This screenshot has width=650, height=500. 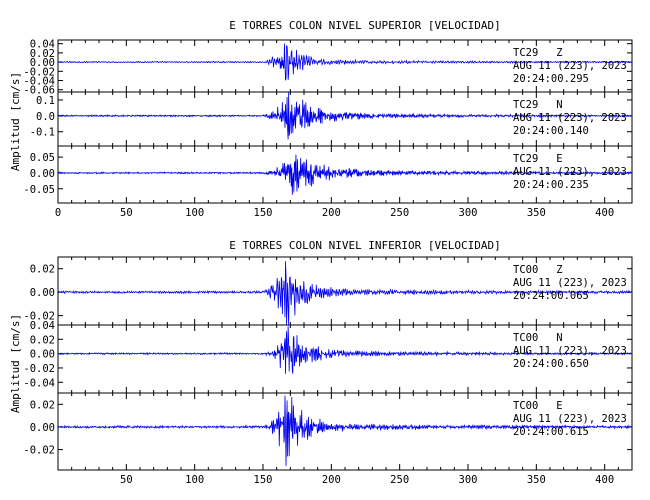 What do you see at coordinates (551, 131) in the screenshot?
I see `record-time: 20:24:00.140` at bounding box center [551, 131].